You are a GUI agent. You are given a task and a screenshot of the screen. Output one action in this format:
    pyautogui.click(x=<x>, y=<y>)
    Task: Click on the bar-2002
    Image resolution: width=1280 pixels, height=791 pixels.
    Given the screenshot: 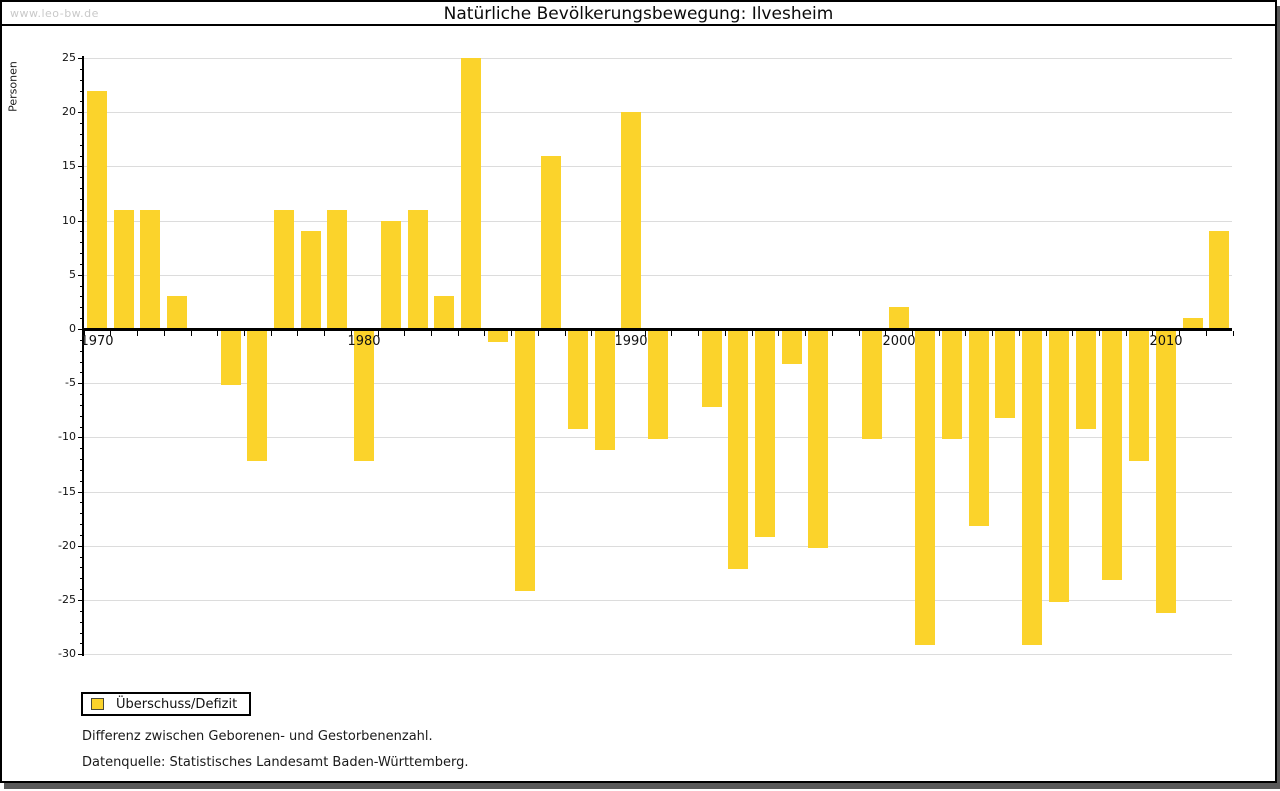 What is the action you would take?
    pyautogui.click(x=952, y=385)
    